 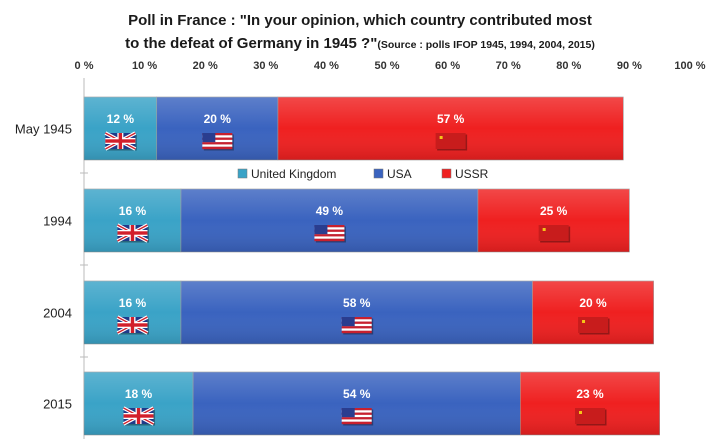 What do you see at coordinates (554, 211) in the screenshot?
I see `data-label: 25 %` at bounding box center [554, 211].